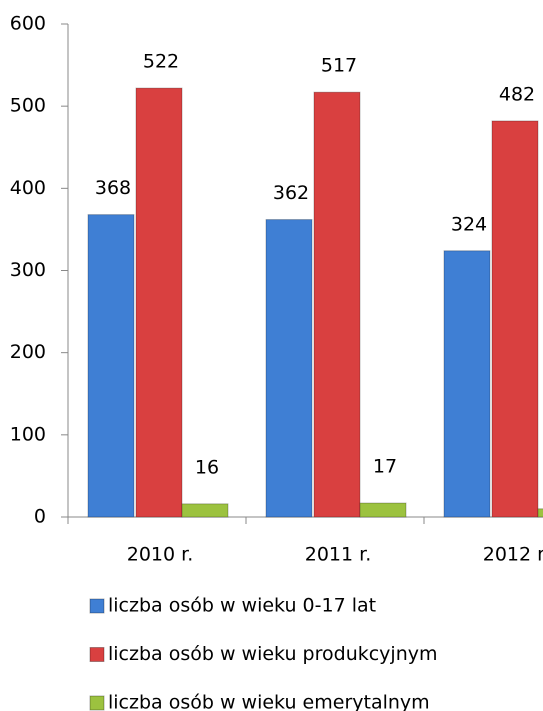  What do you see at coordinates (28, 24) in the screenshot?
I see `y-tick-label: 600` at bounding box center [28, 24].